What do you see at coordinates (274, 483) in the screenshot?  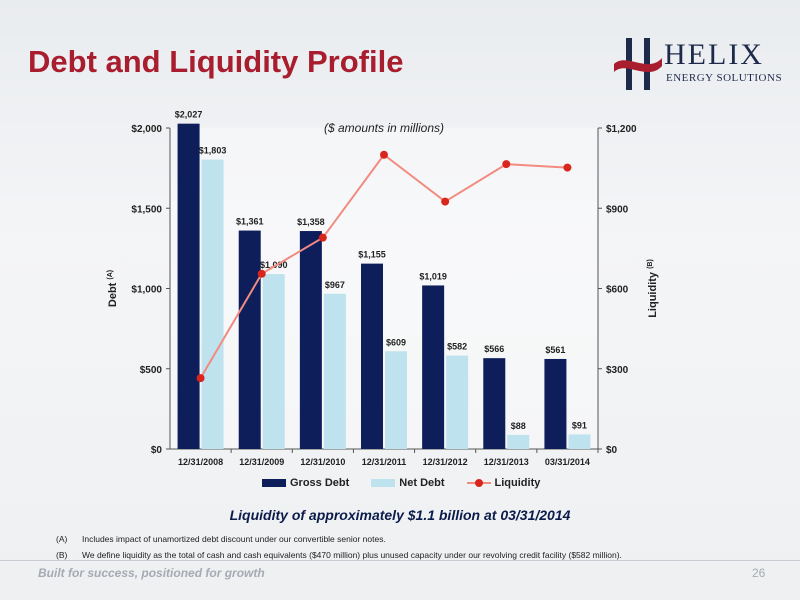 I see `legend-swatch-gross-debt` at bounding box center [274, 483].